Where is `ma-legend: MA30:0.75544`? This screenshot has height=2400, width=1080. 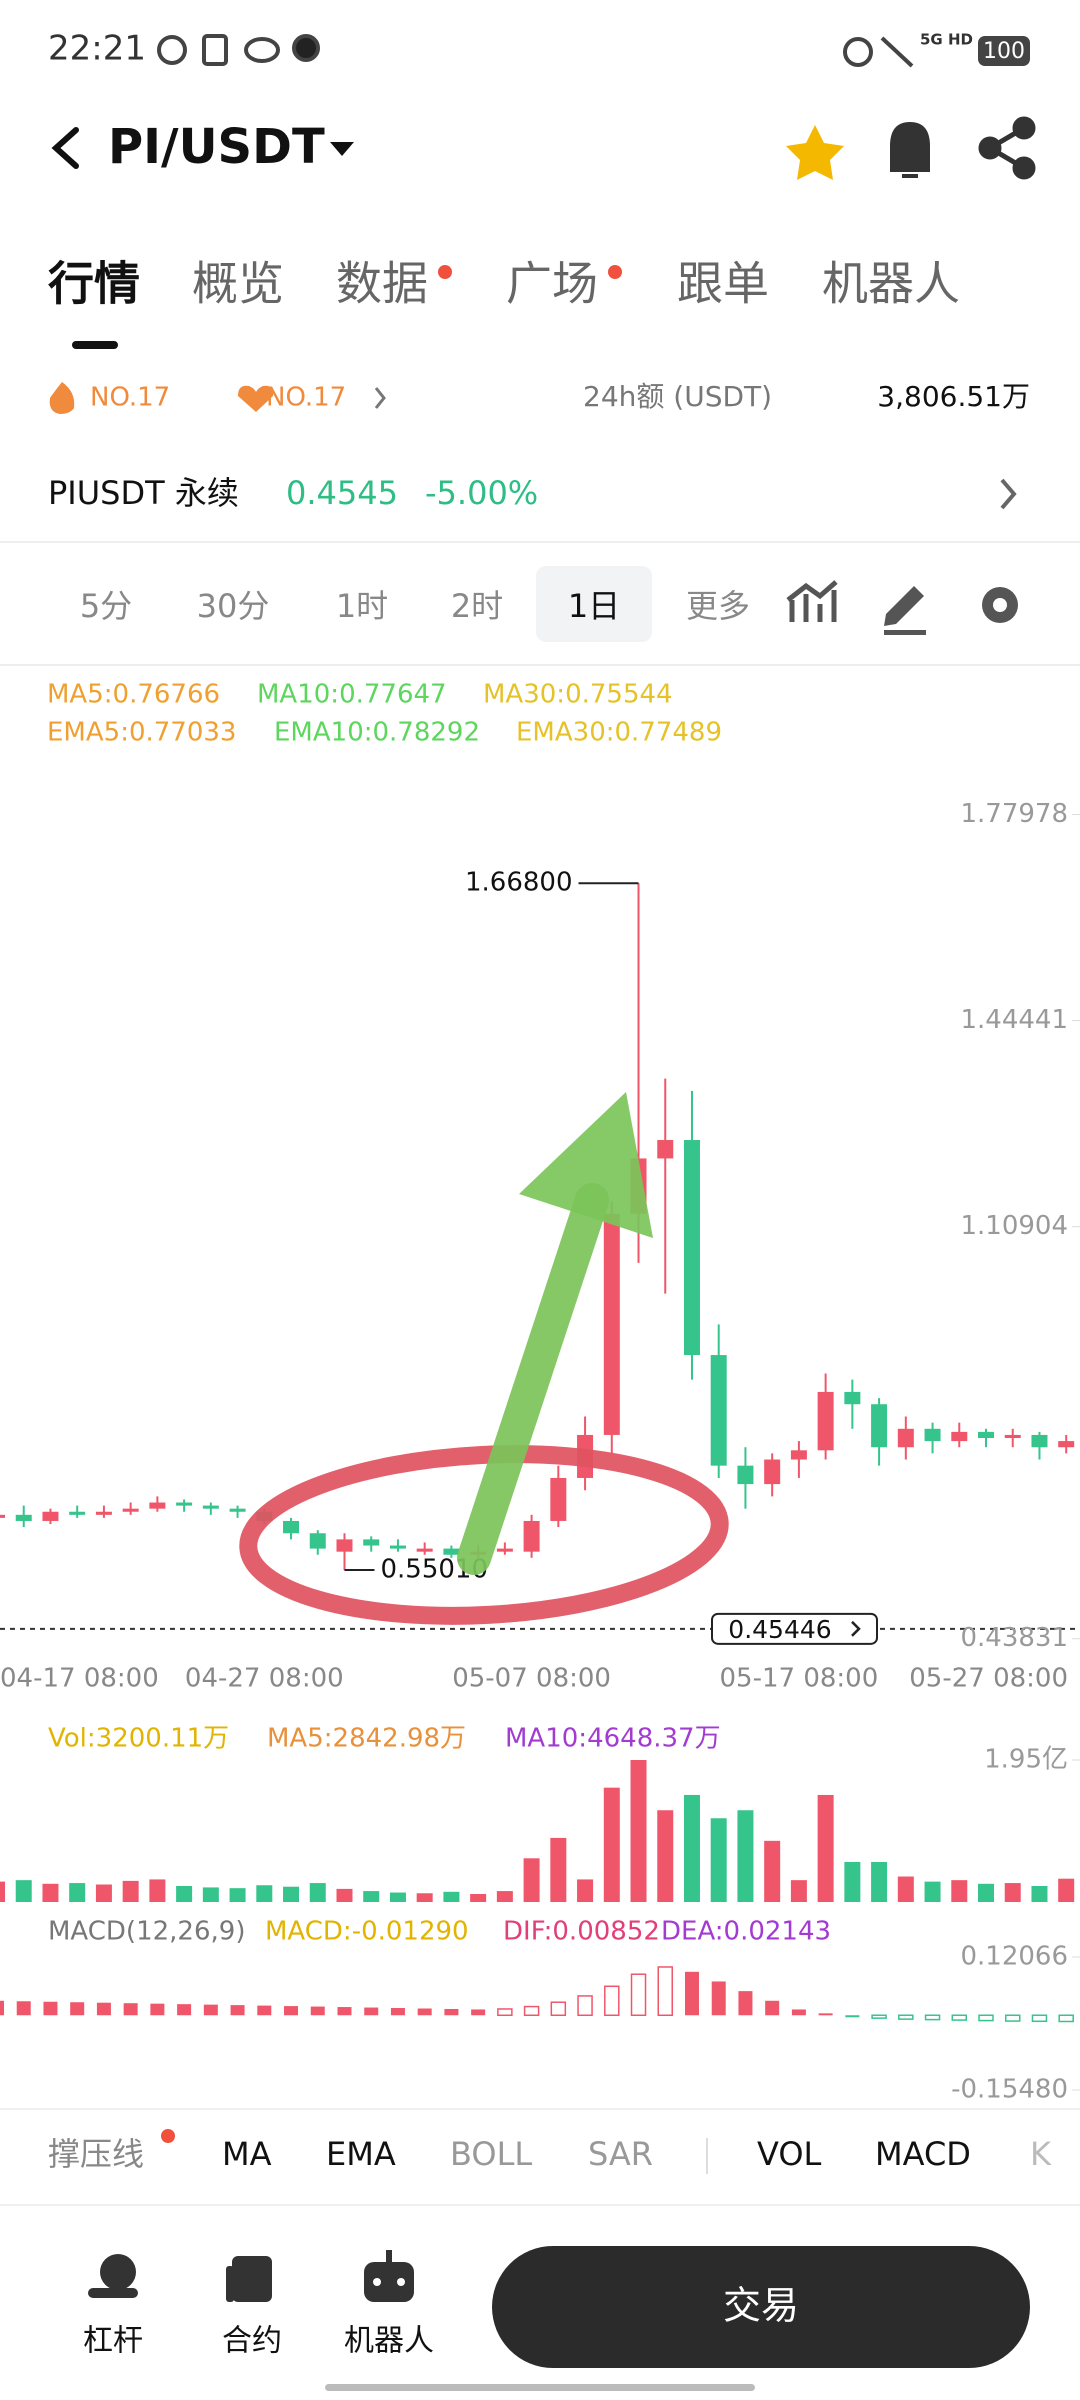 ma-legend: MA30:0.75544 is located at coordinates (578, 695).